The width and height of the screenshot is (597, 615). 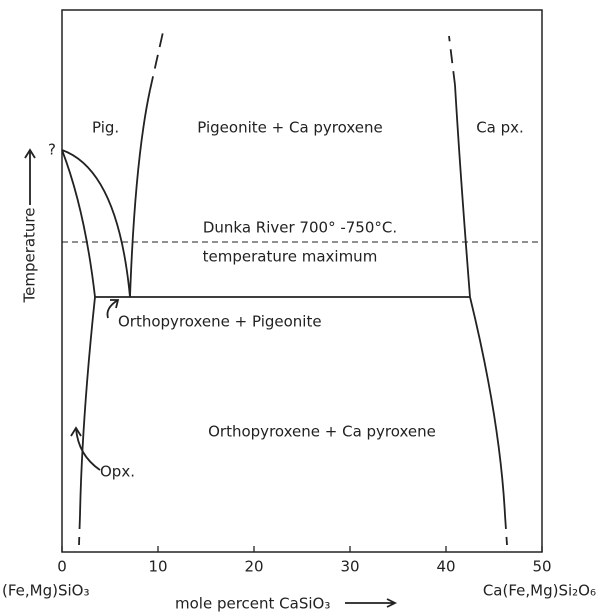 I want to click on label: Dunka River 700° -750°C., so click(x=300, y=228).